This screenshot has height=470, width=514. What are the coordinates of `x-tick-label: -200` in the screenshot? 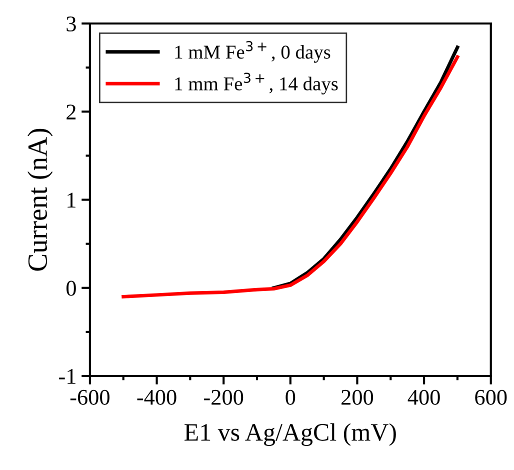 It's located at (224, 397).